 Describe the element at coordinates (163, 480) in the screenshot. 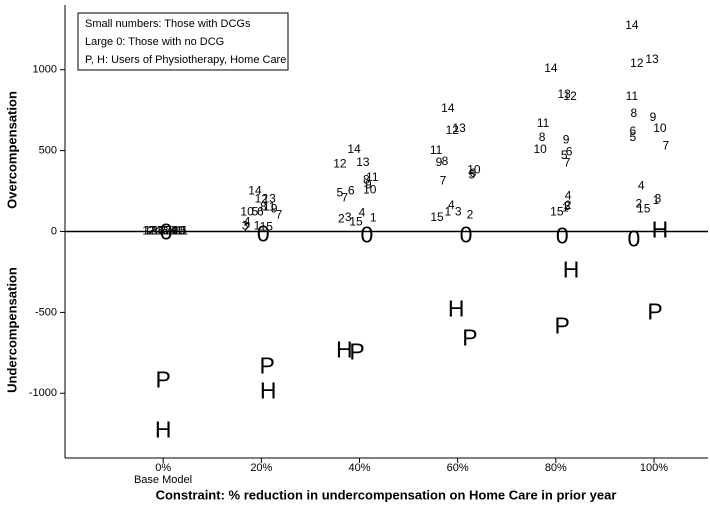

I see `annotation: Base Model` at that location.